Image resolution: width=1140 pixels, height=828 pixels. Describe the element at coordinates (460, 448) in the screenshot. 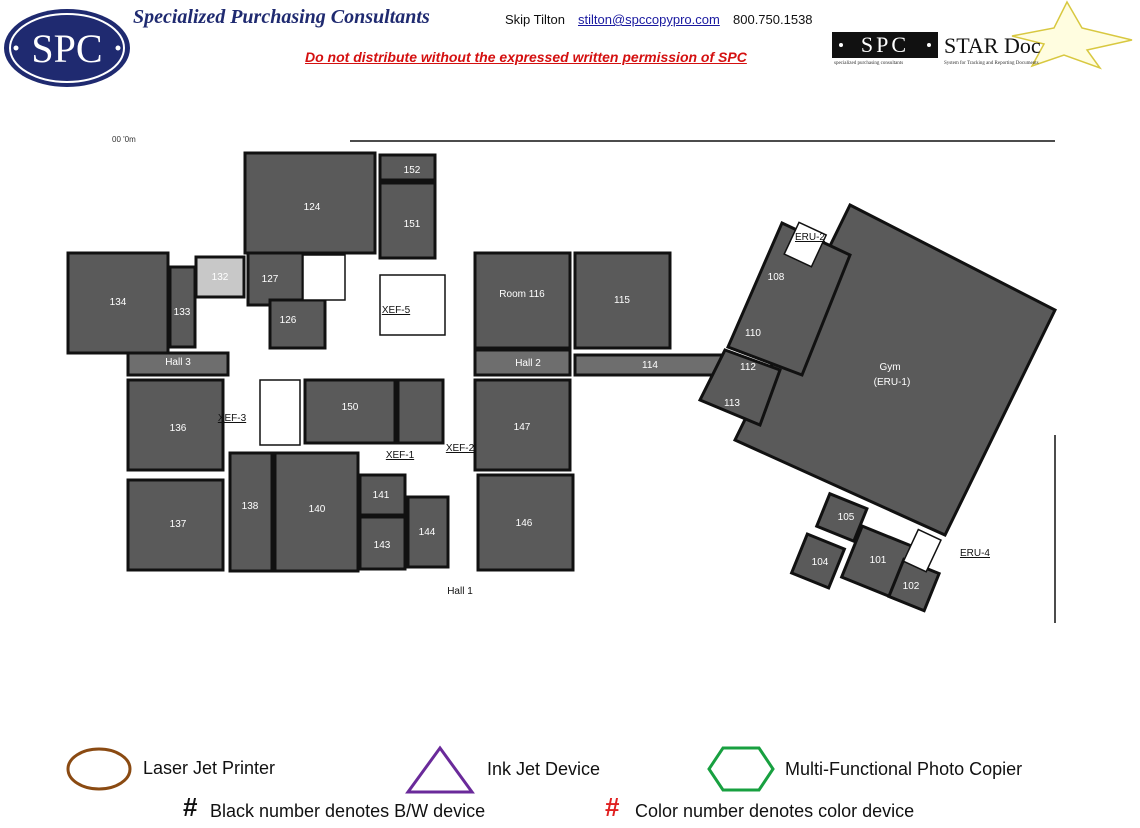

I see `xef-2-label: XEF-2` at that location.